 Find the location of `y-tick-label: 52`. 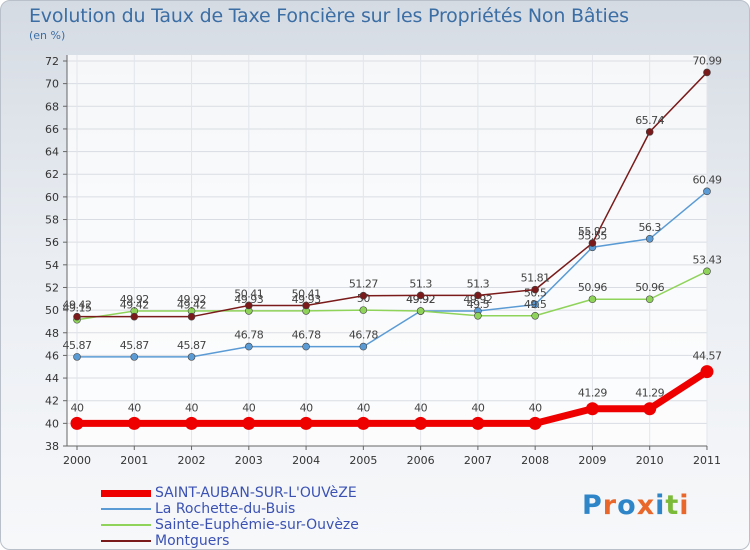

y-tick-label: 52 is located at coordinates (52, 287).